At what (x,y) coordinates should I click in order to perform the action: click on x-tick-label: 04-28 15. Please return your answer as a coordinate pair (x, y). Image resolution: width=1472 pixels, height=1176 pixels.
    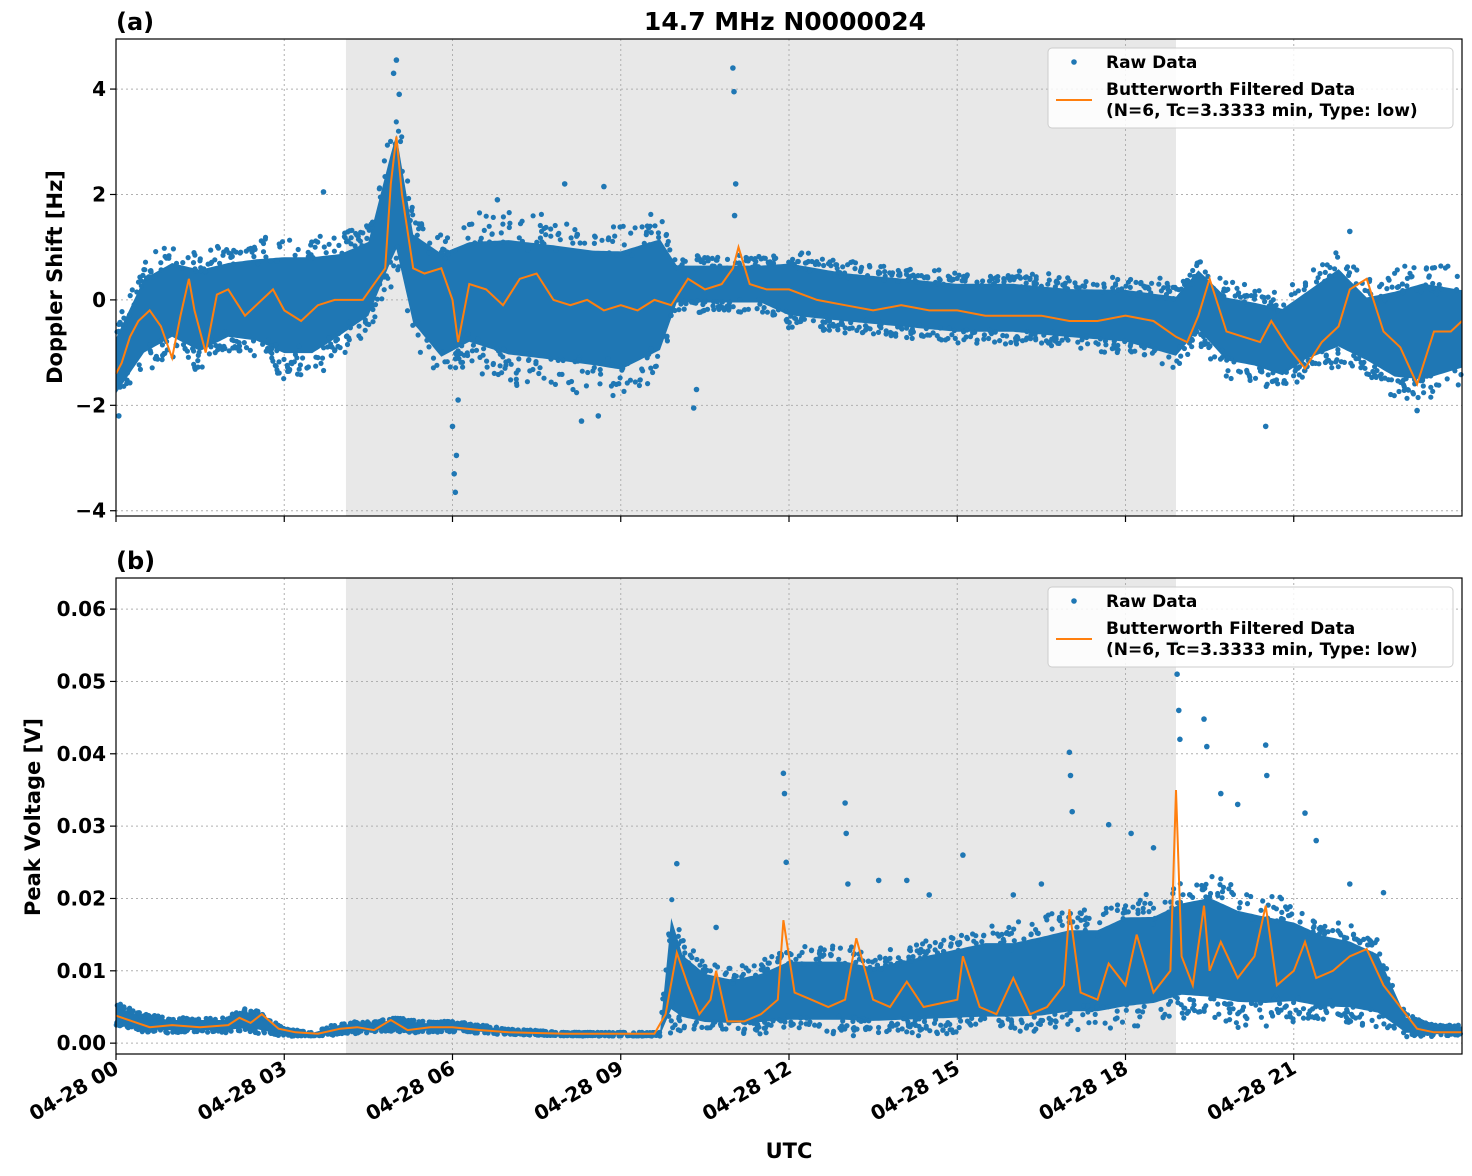
    Looking at the image, I should click on (915, 1091).